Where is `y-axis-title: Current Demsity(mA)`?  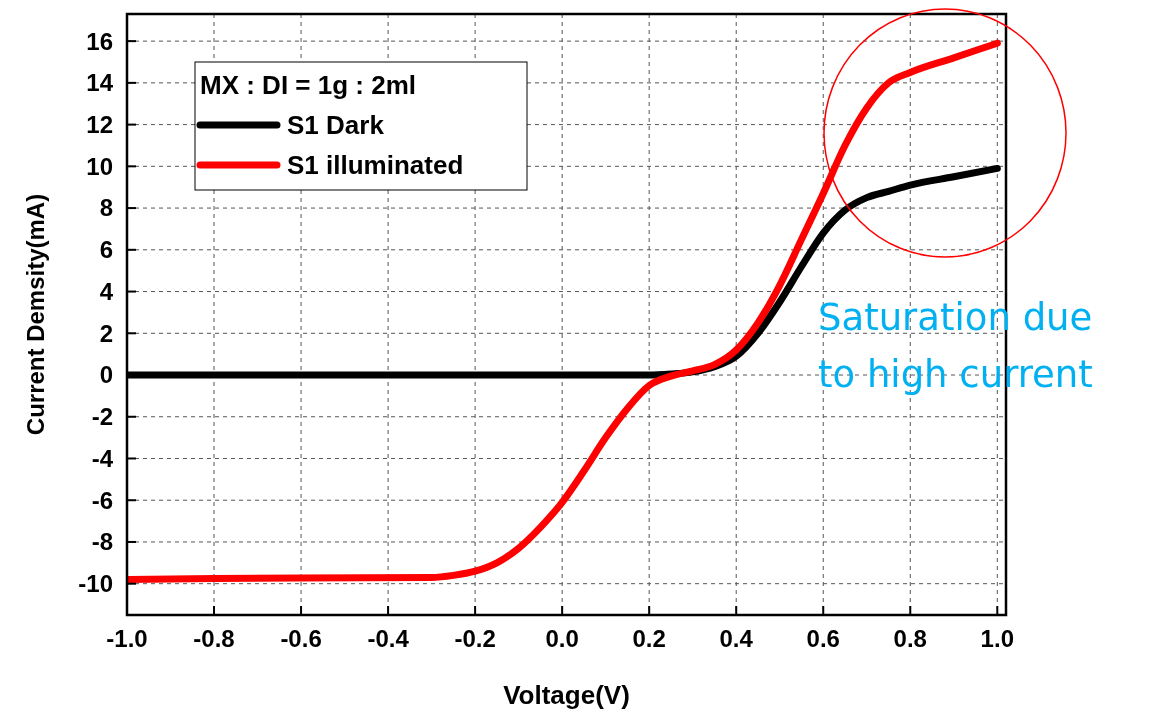
y-axis-title: Current Demsity(mA) is located at coordinates (35, 314).